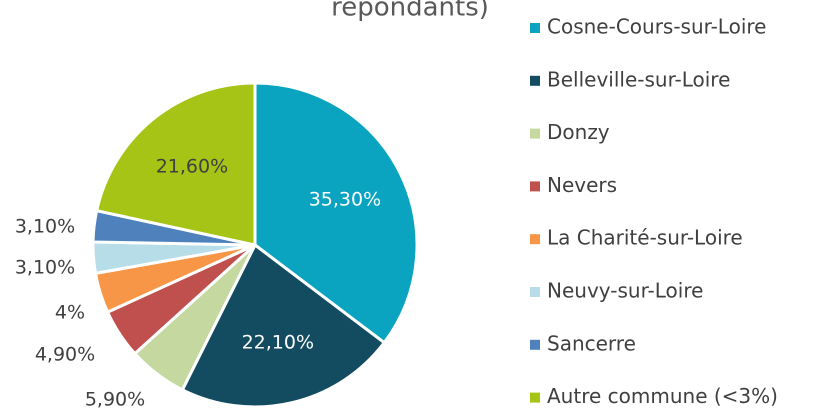 This screenshot has width=838, height=411. Describe the element at coordinates (65, 355) in the screenshot. I see `data-label: 4,90%` at that location.